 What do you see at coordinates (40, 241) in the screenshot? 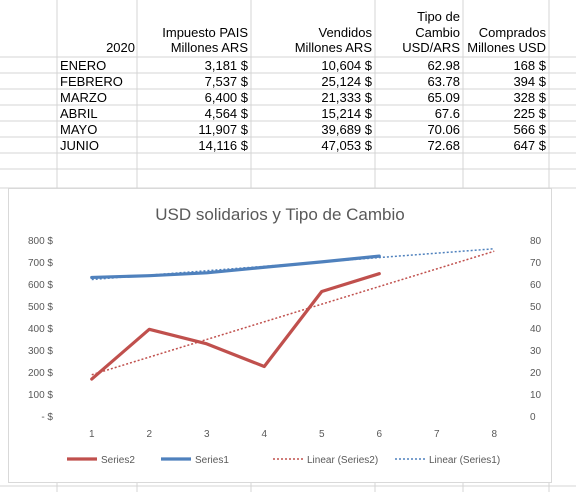
I see `left-axis-tick-label: 800 $` at bounding box center [40, 241].